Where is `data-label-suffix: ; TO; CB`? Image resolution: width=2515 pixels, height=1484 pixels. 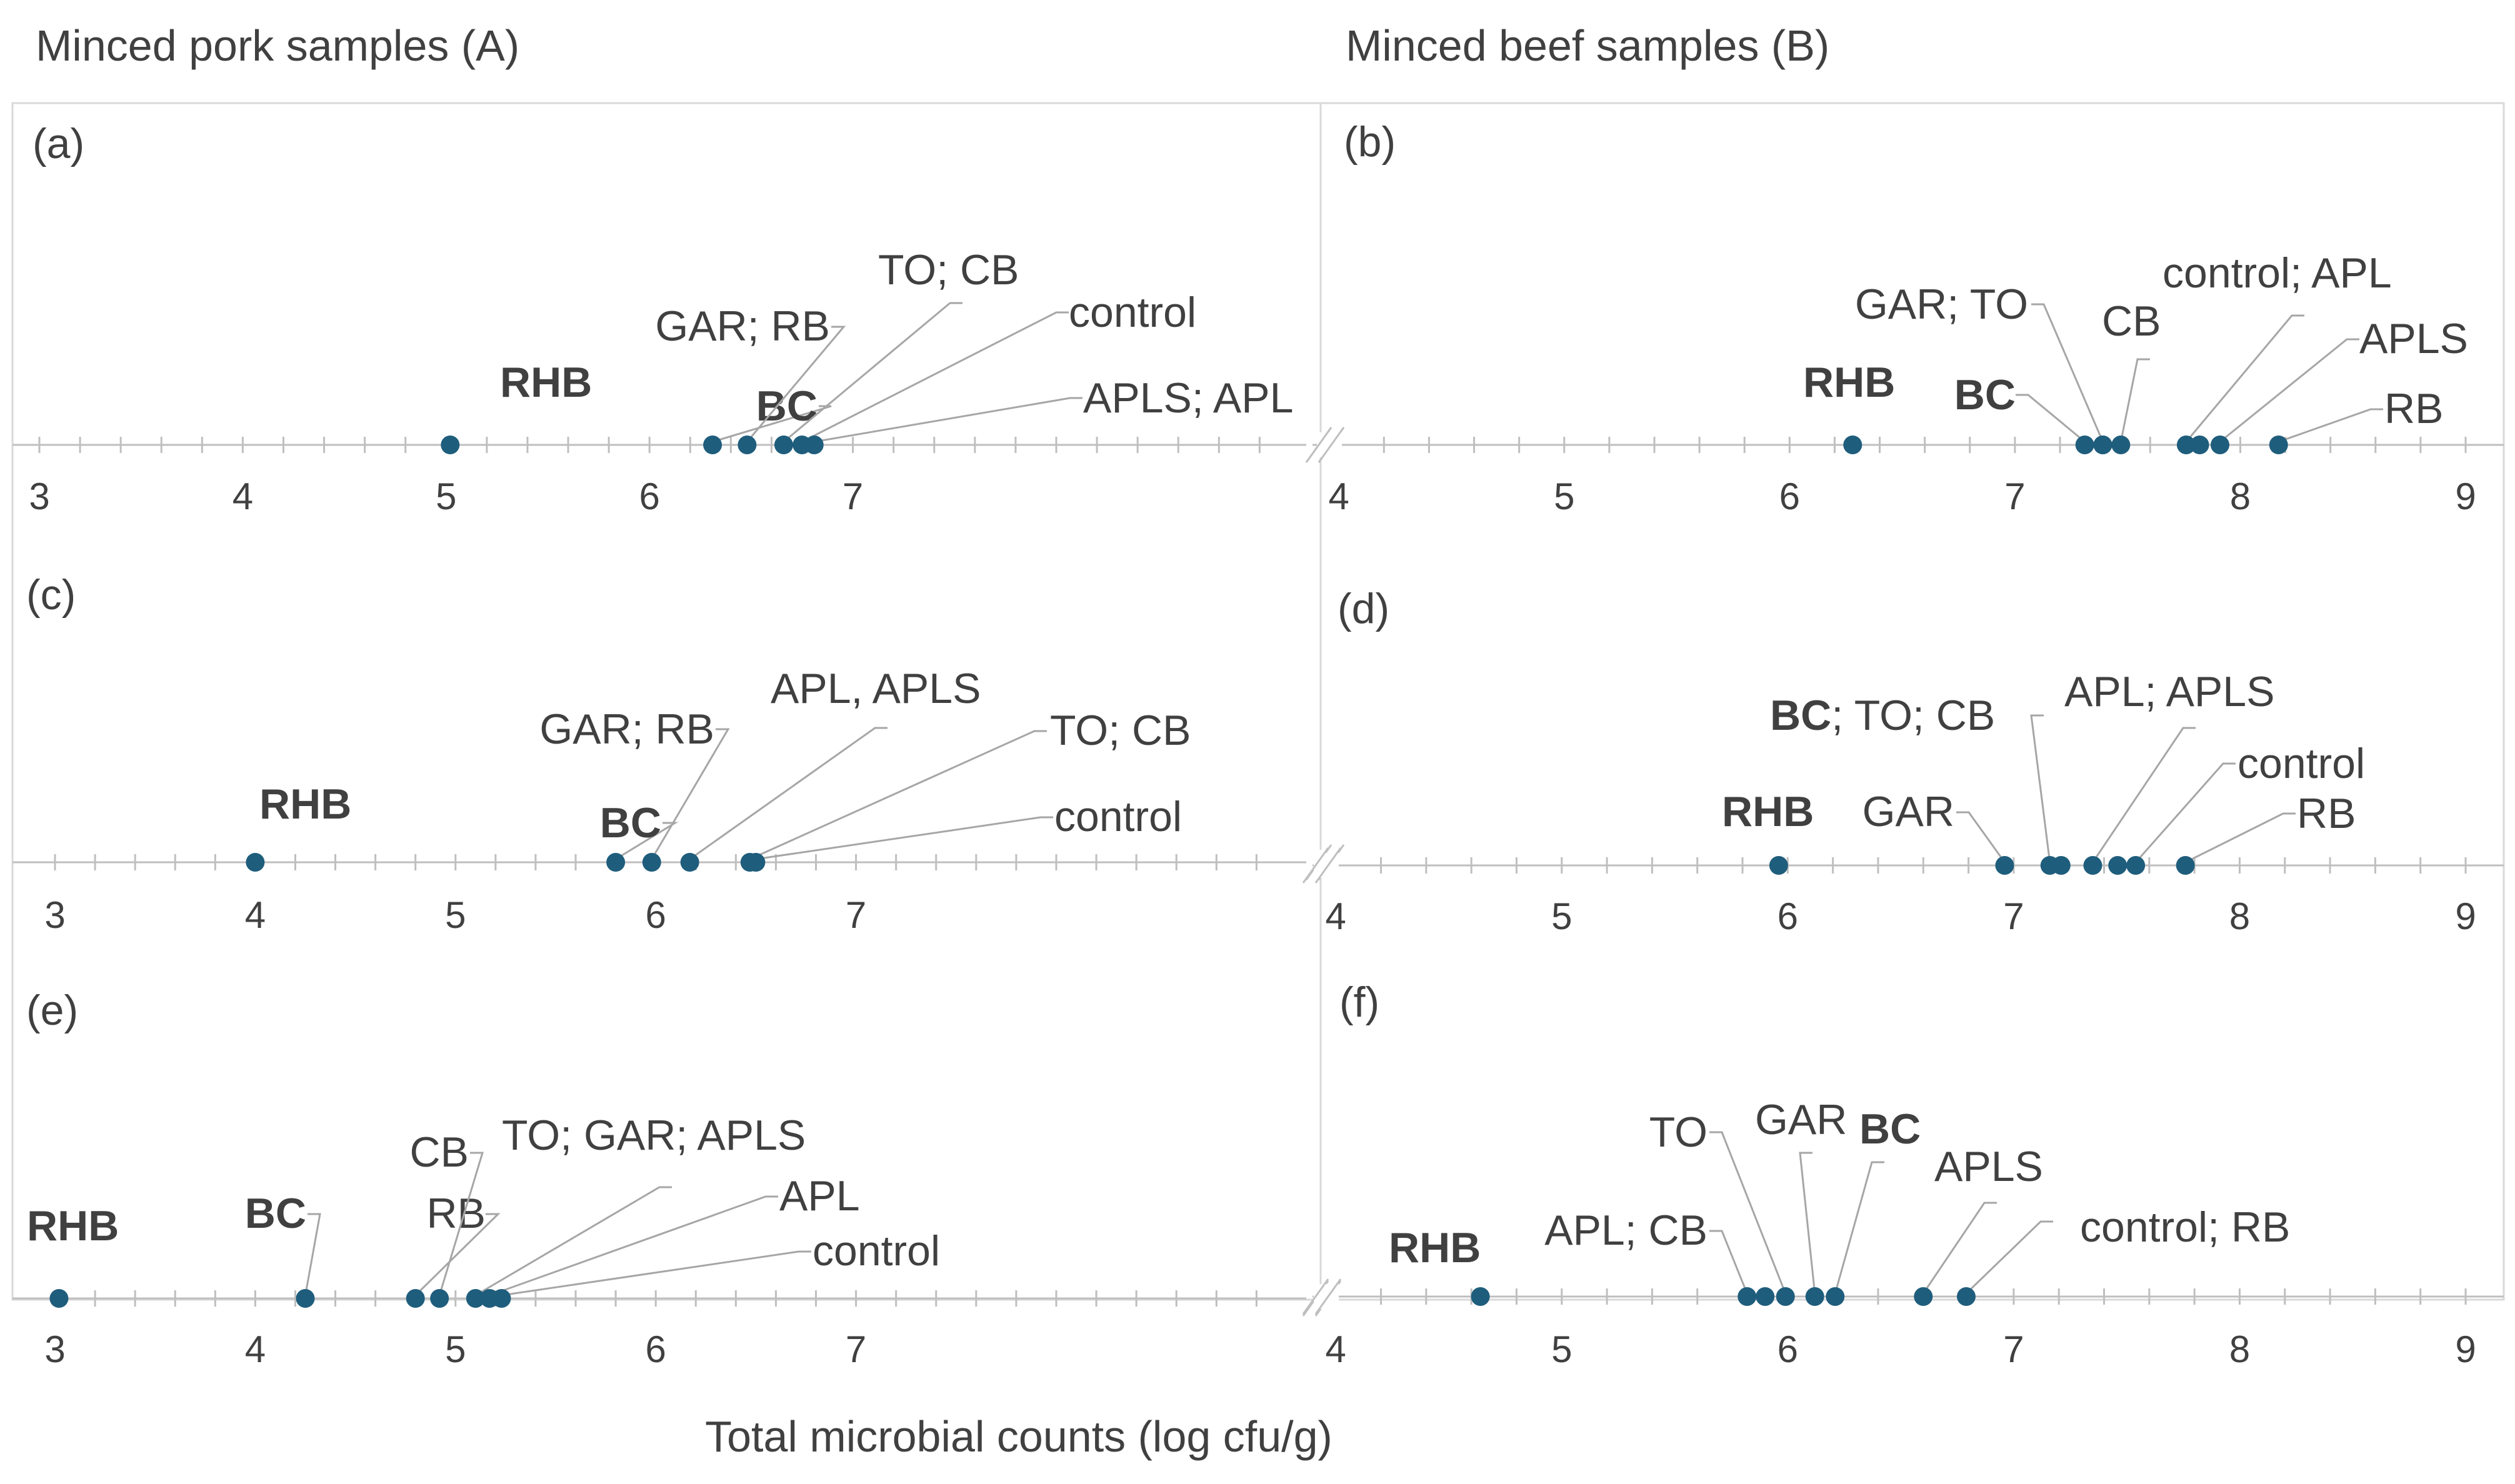 data-label-suffix: ; TO; CB is located at coordinates (1913, 715).